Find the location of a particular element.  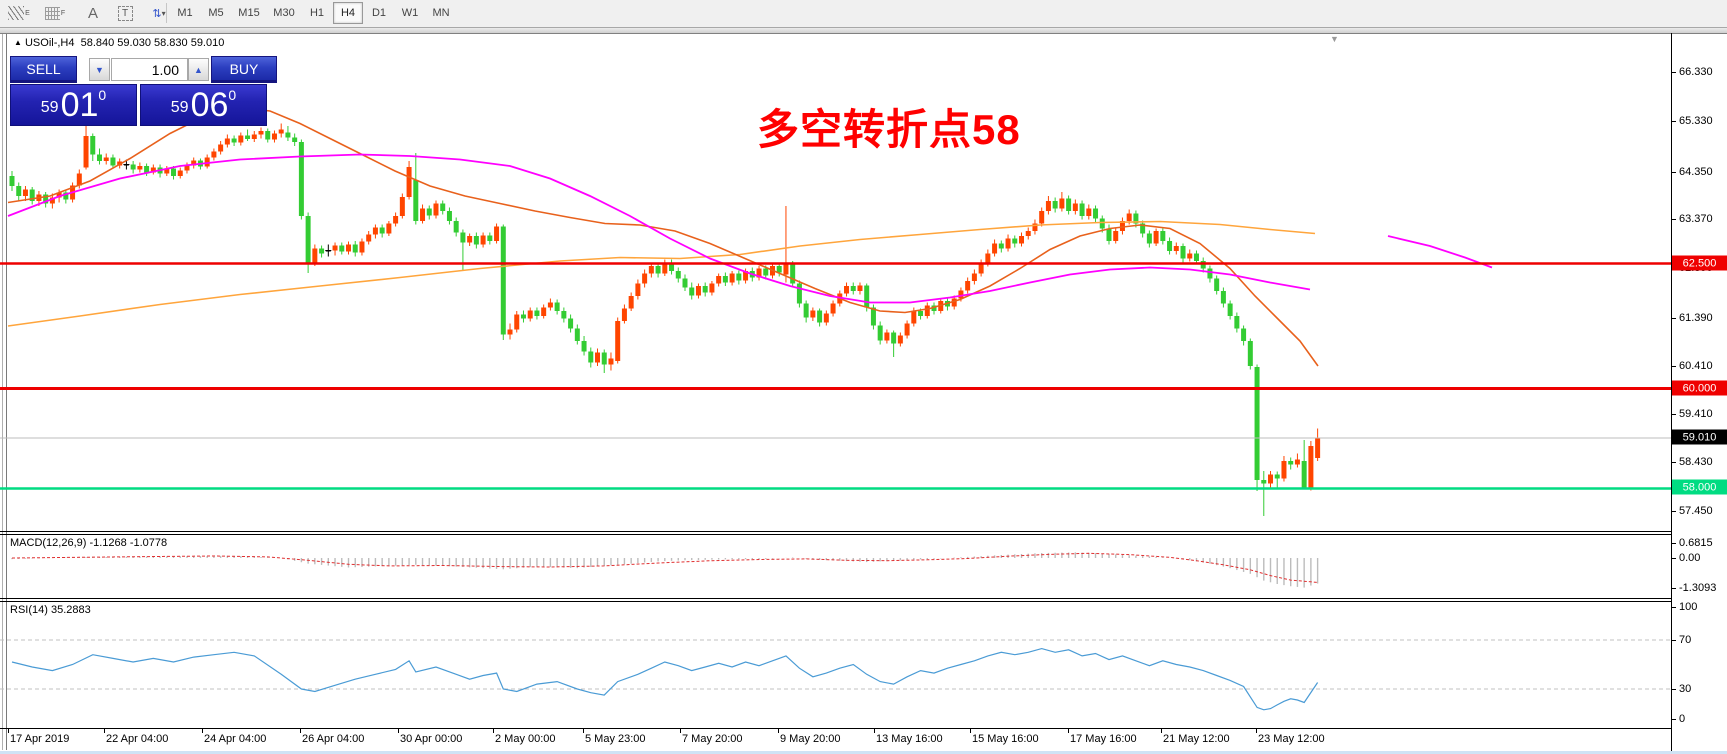

indicator-axis-label: 0 is located at coordinates (1682, 719).